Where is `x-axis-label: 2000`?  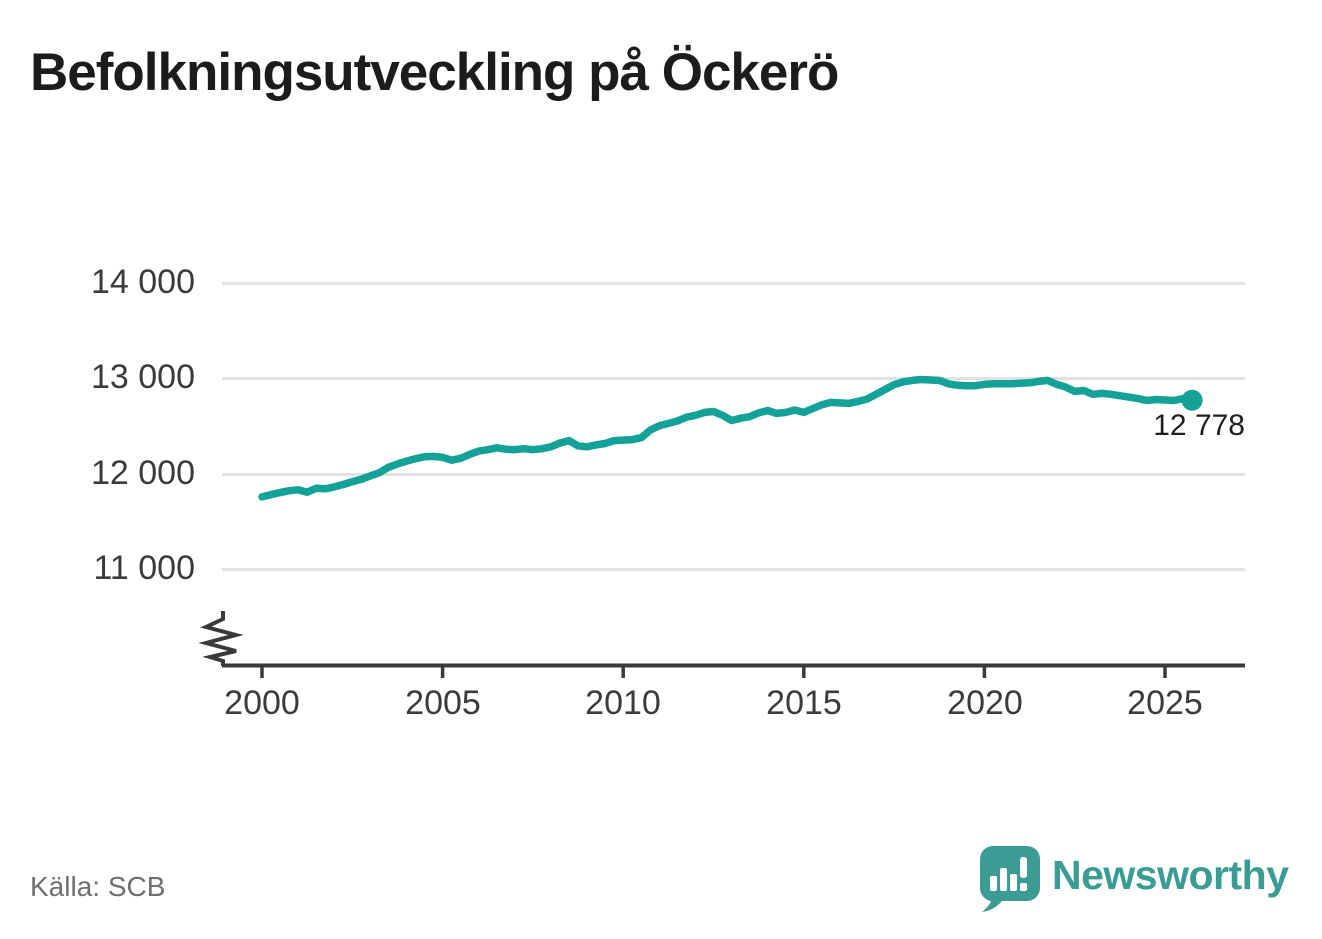
x-axis-label: 2000 is located at coordinates (262, 703).